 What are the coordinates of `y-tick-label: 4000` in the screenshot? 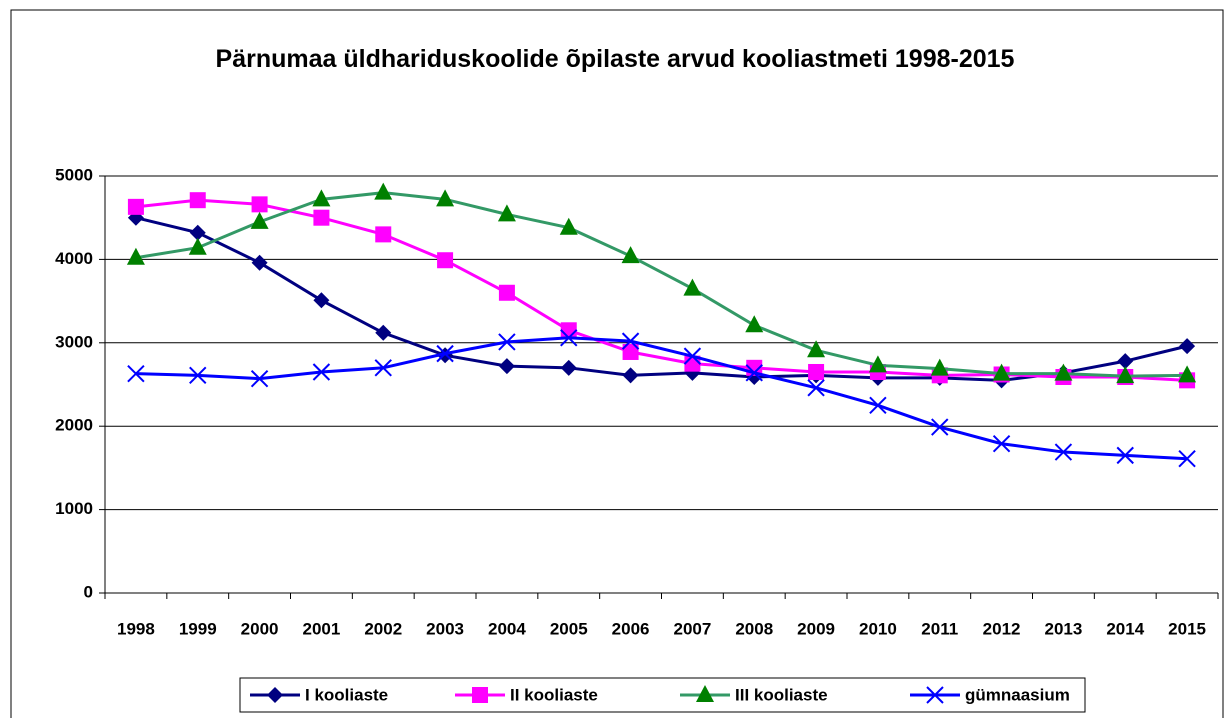 It's located at (74, 258).